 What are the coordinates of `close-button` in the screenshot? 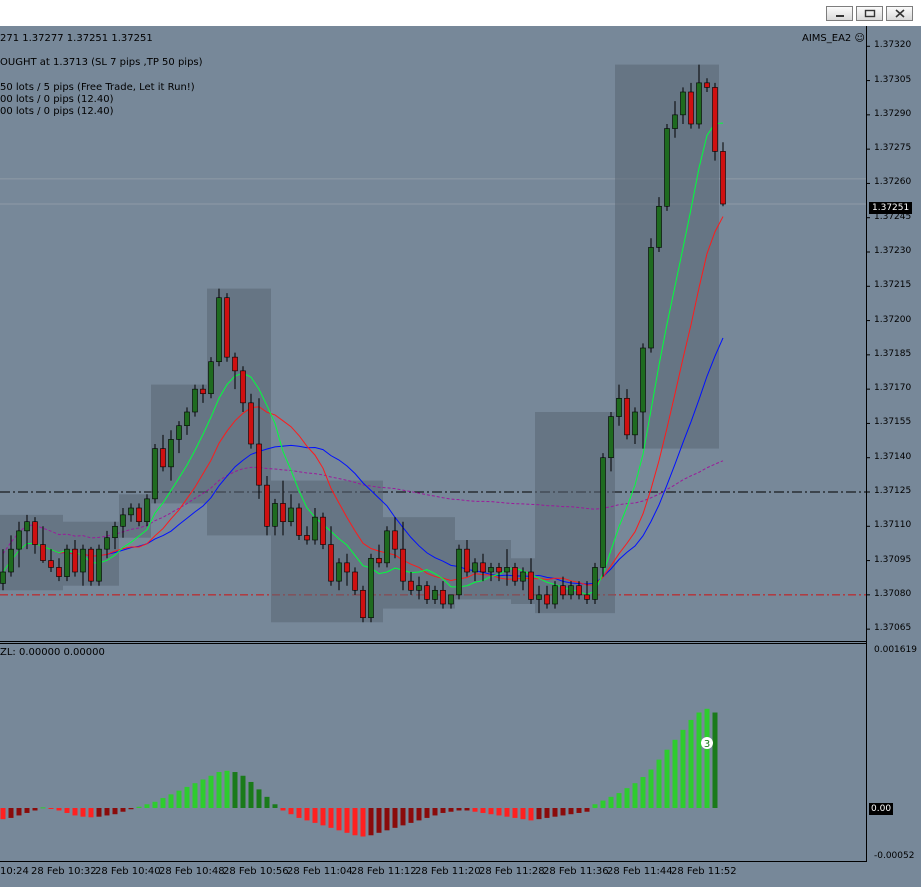 It's located at (899, 13).